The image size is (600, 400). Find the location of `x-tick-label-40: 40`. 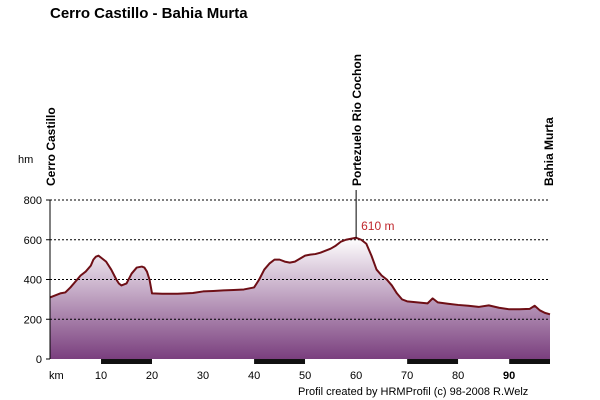

x-tick-label-40: 40 is located at coordinates (254, 376).